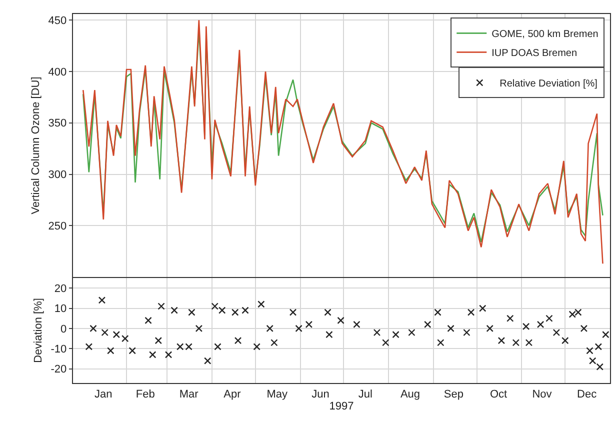  What do you see at coordinates (542, 394) in the screenshot?
I see `x-tick-label: Nov` at bounding box center [542, 394].